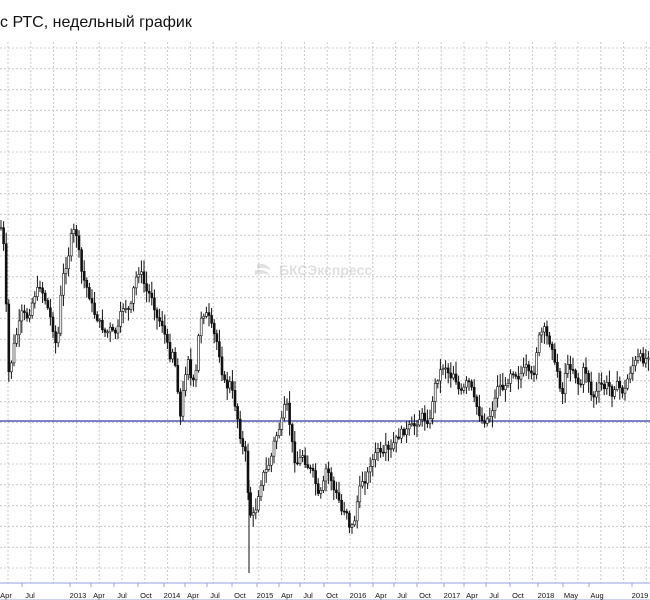  What do you see at coordinates (312, 270) in the screenshot?
I see `watermark: БКСЭкспресс` at bounding box center [312, 270].